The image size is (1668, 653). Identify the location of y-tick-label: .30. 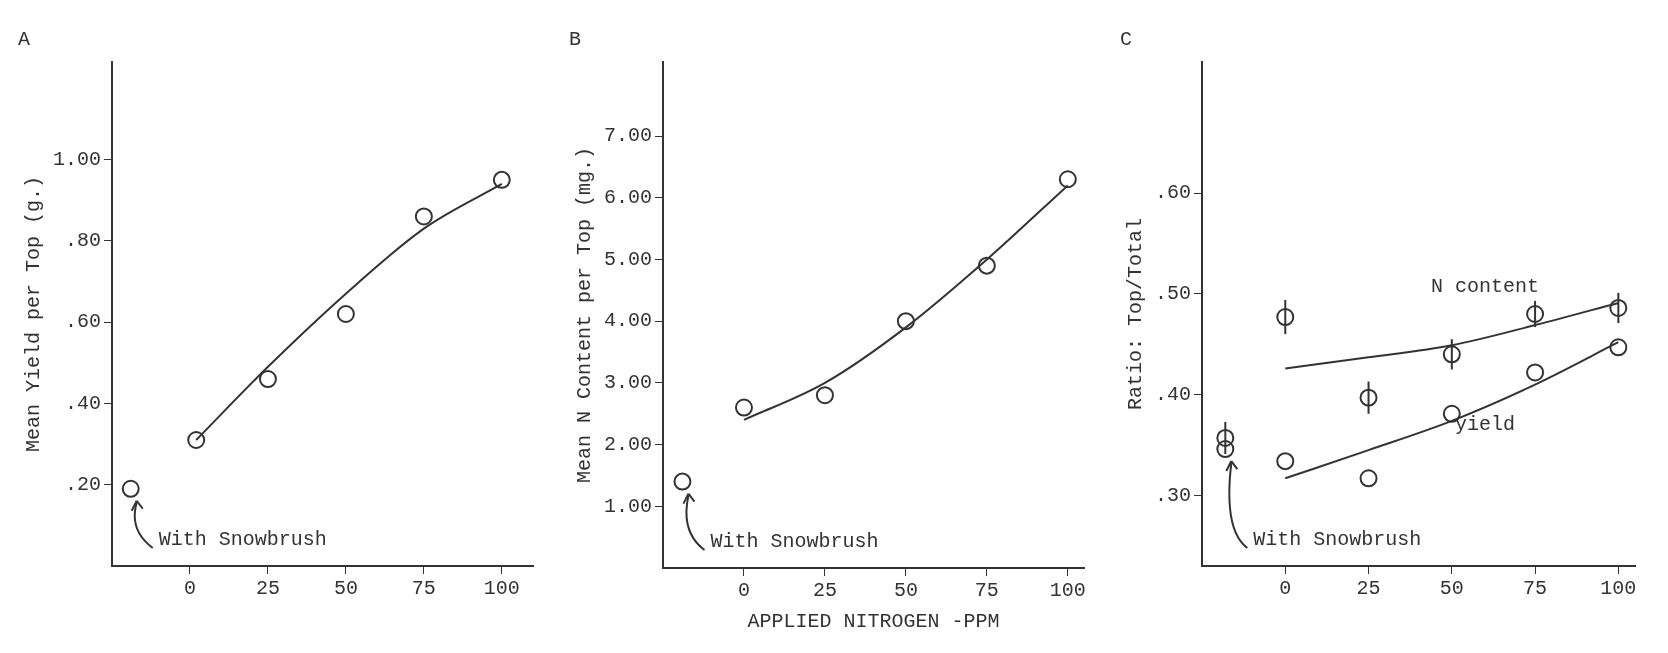
(1173, 495).